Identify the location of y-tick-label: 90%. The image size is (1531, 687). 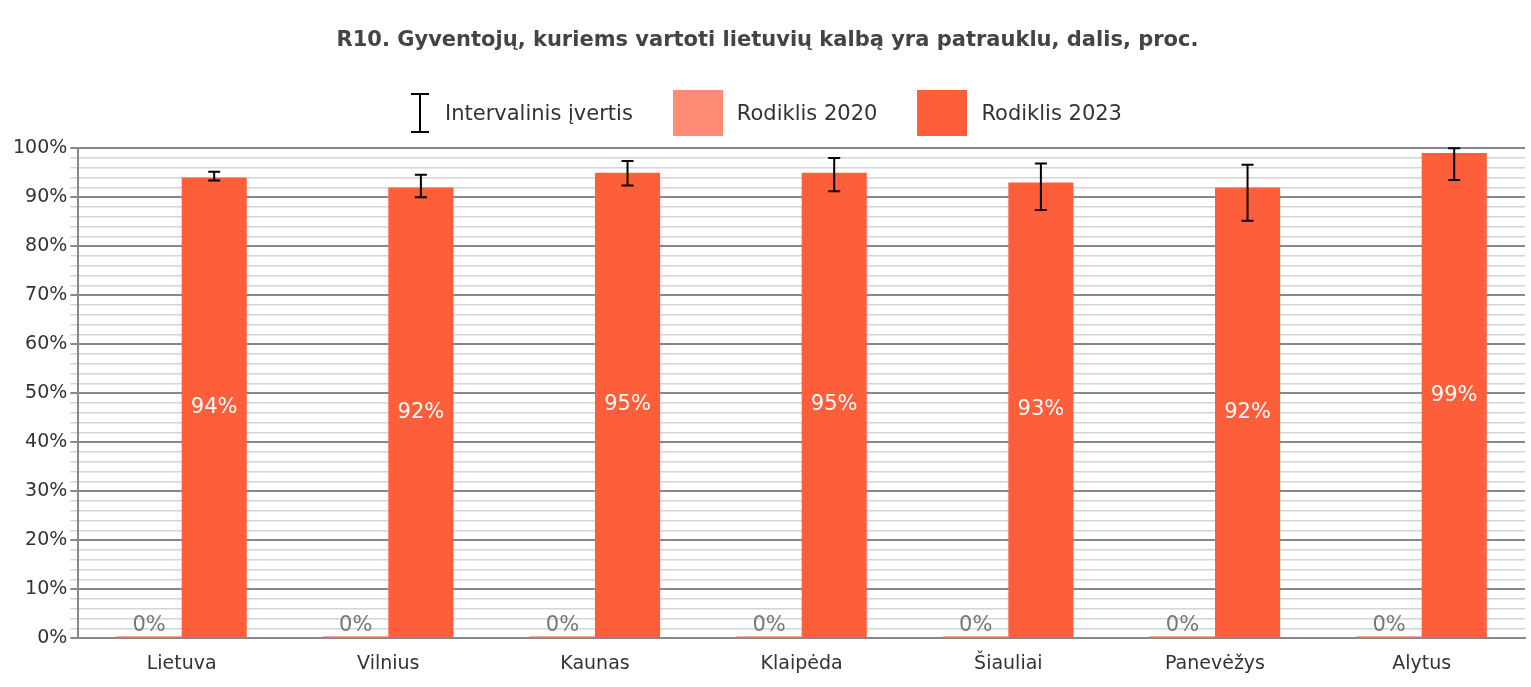
(46, 195).